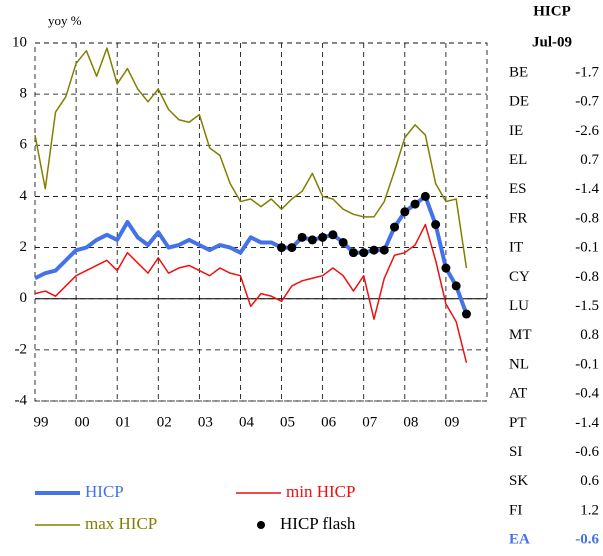  What do you see at coordinates (21, 400) in the screenshot?
I see `y-tick-label: -4` at bounding box center [21, 400].